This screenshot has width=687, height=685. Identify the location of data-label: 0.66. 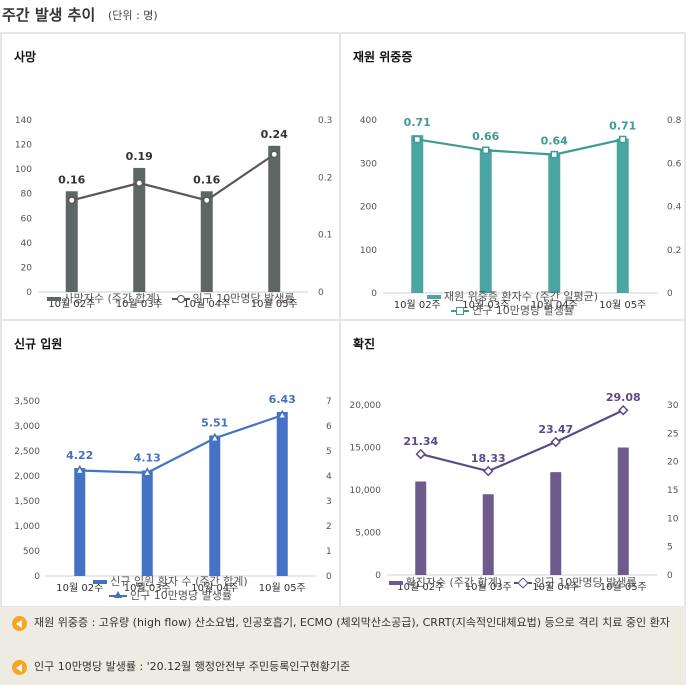
(485, 136).